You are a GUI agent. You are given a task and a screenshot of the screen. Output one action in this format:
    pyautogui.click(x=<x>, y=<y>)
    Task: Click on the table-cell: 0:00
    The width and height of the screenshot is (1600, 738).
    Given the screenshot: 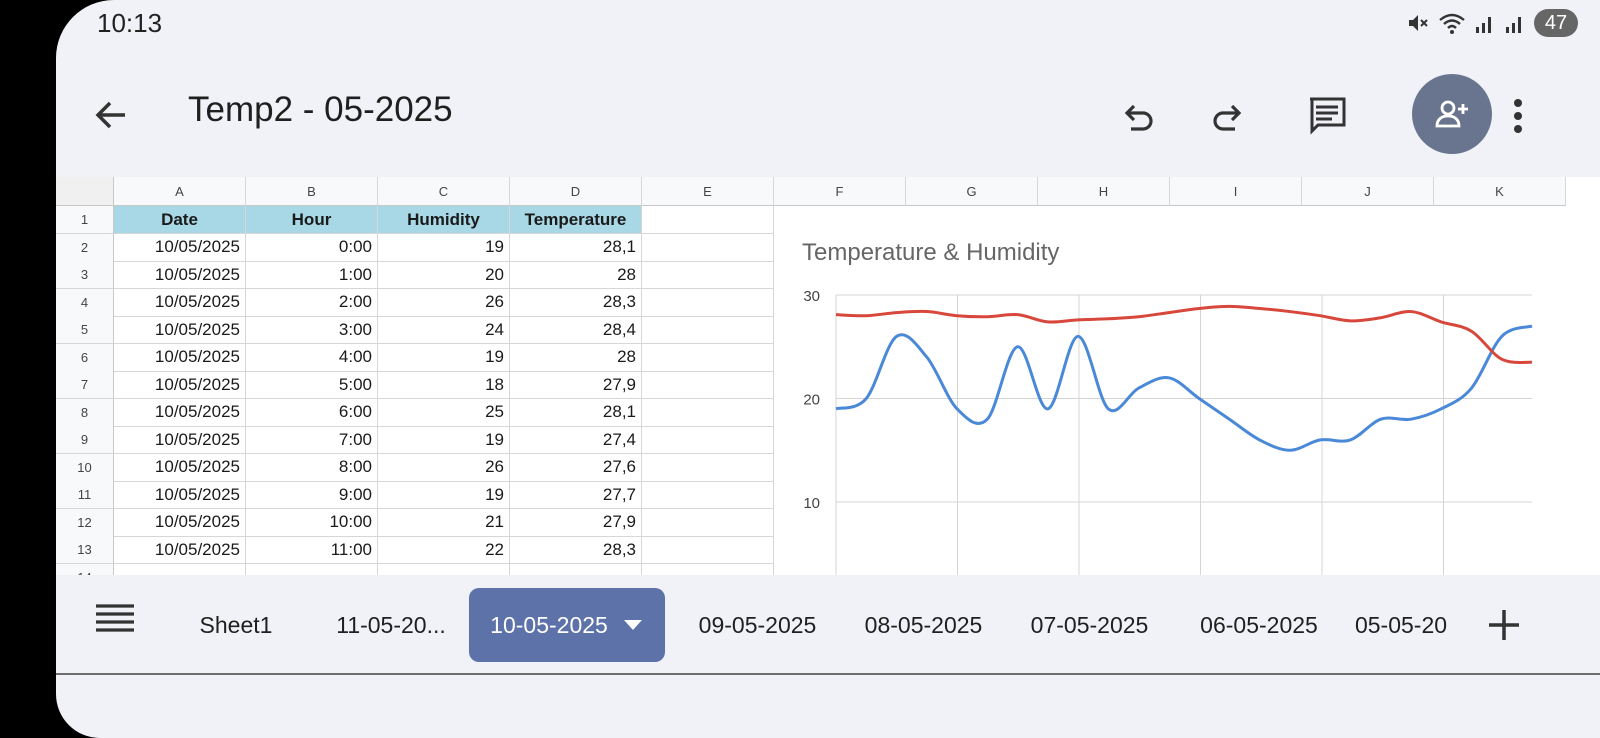 What is the action you would take?
    pyautogui.click(x=312, y=247)
    